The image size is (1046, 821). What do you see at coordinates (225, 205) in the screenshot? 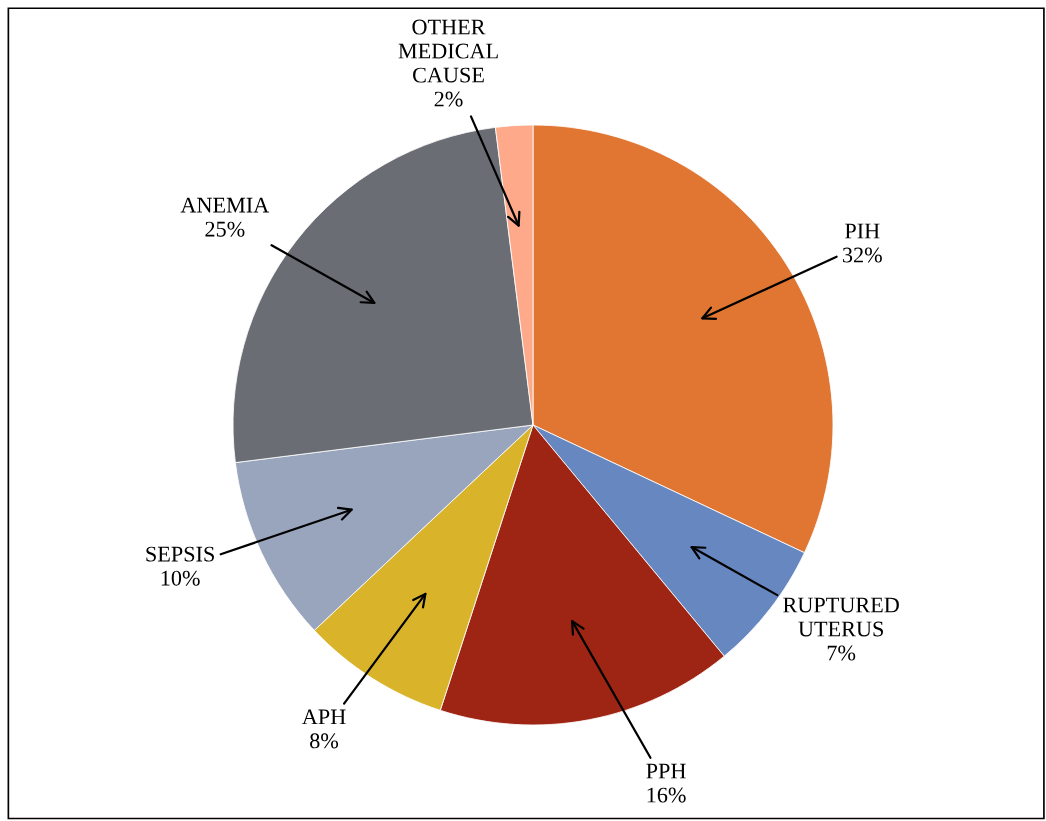
I see `slice-label: ANEMIA` at bounding box center [225, 205].